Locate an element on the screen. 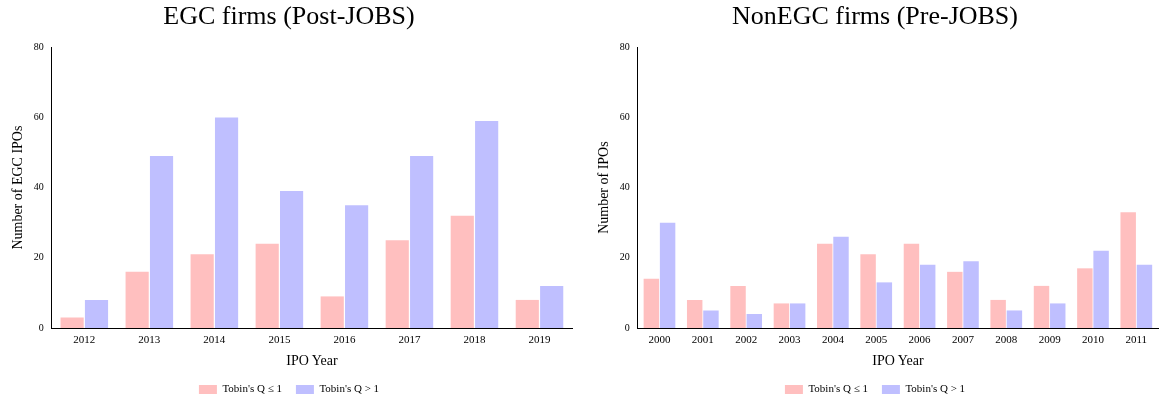  x-tick-label: 2014 is located at coordinates (214, 339).